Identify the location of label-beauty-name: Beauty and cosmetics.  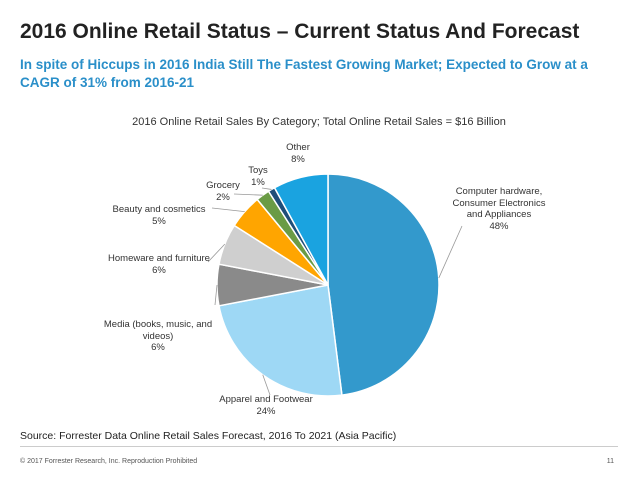
(159, 209).